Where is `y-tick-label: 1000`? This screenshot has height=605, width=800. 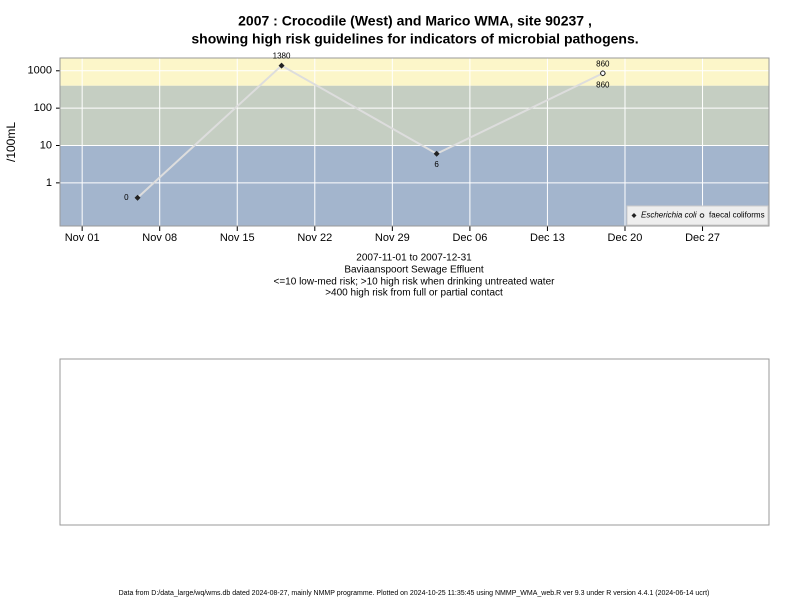 y-tick-label: 1000 is located at coordinates (40, 71).